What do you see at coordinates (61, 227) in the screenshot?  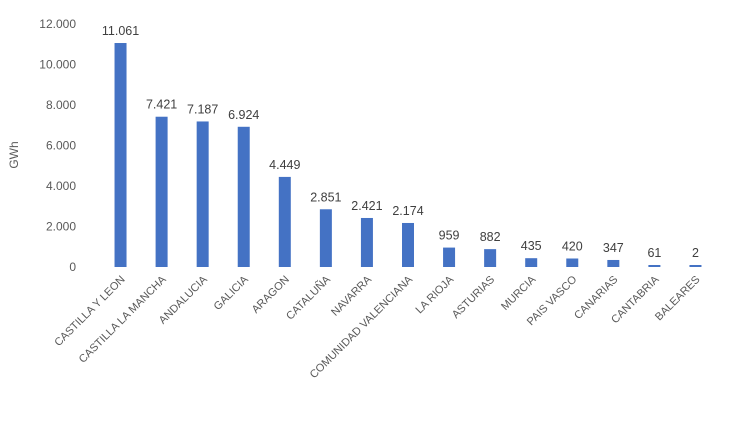 I see `y-tick-label: 2.000` at bounding box center [61, 227].